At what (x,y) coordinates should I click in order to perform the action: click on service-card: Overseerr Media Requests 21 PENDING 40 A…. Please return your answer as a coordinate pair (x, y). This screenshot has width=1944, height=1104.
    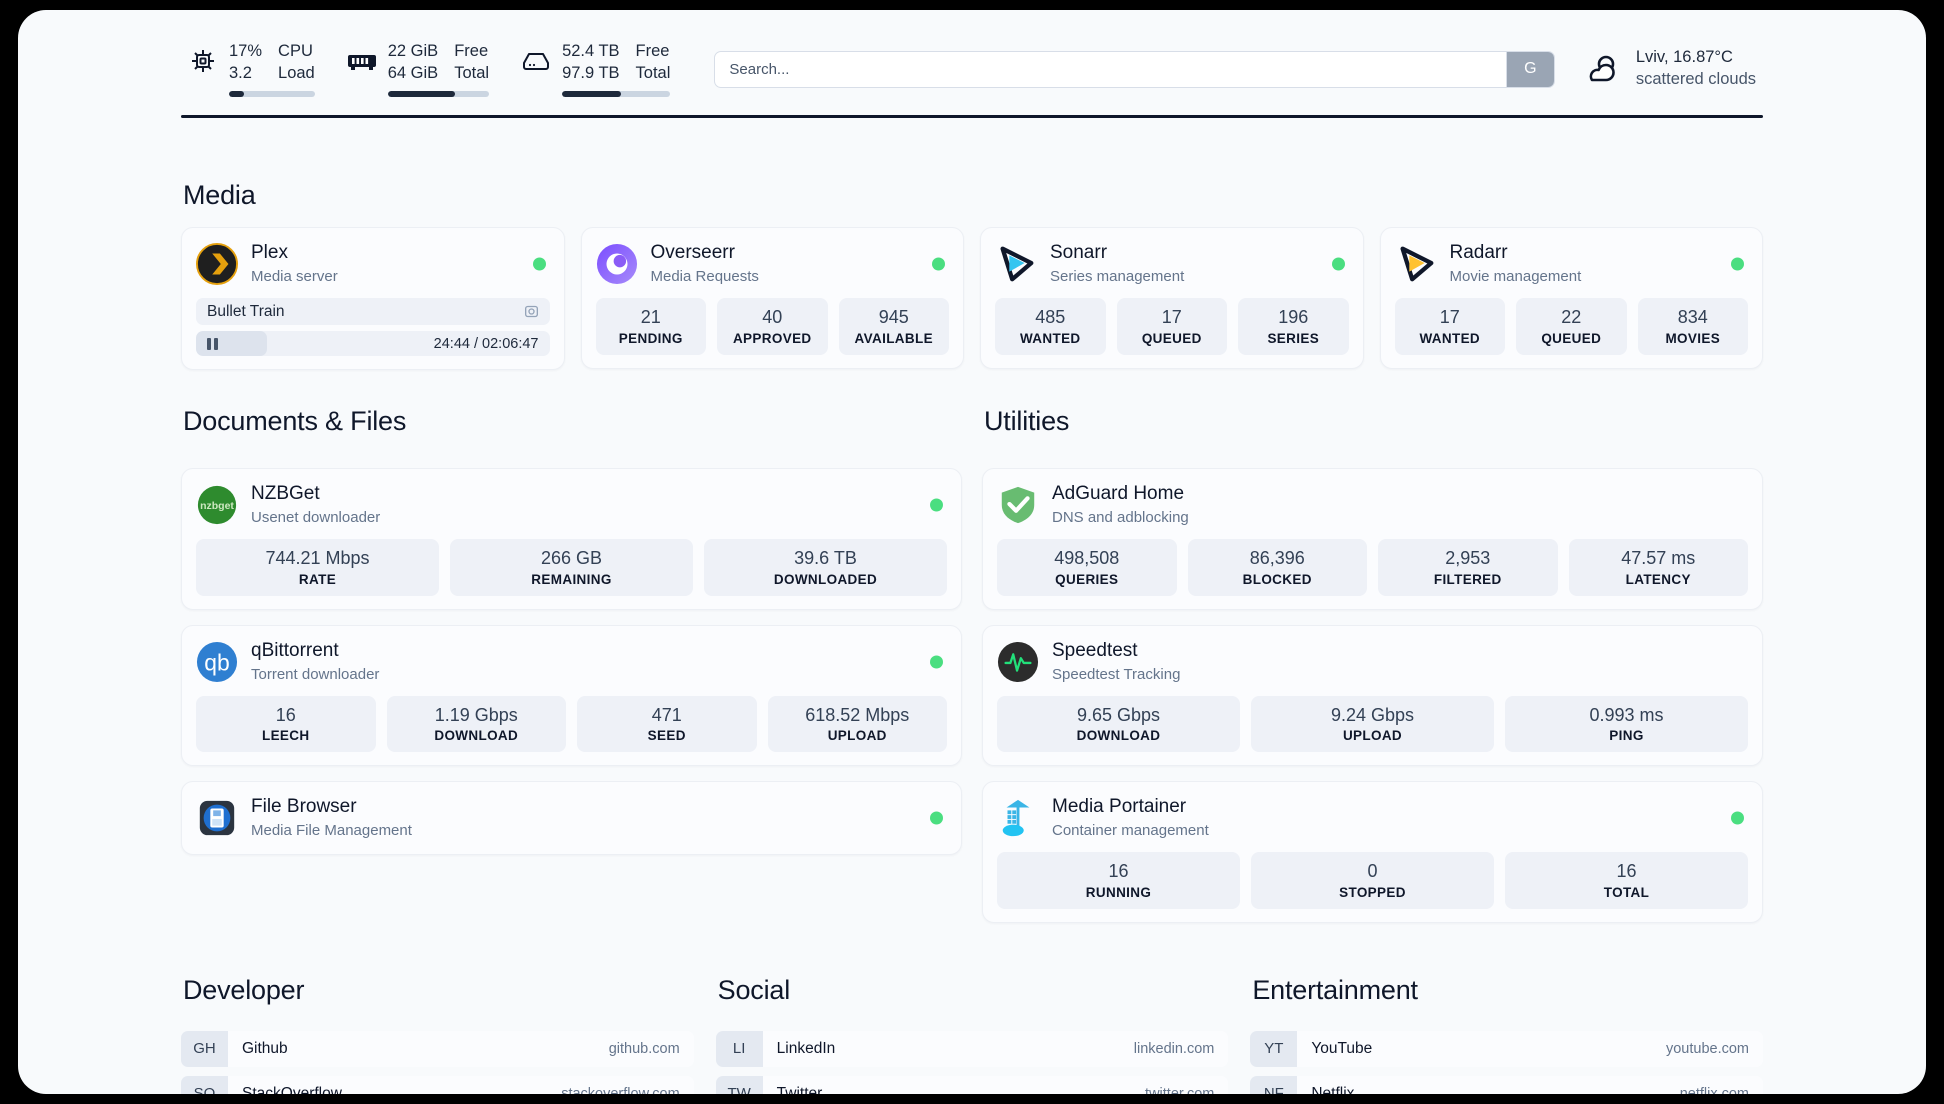
    Looking at the image, I should click on (772, 298).